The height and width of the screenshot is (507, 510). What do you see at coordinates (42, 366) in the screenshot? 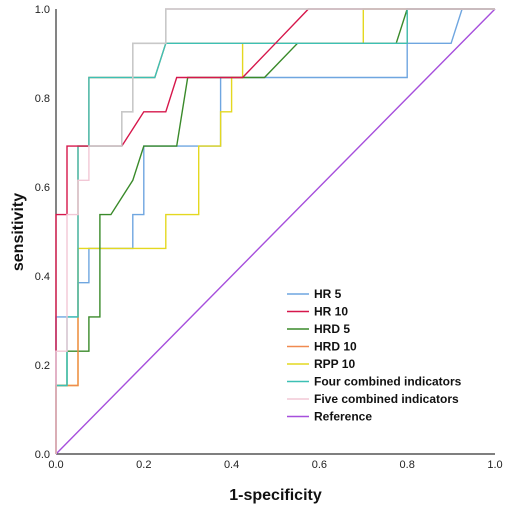
I see `y-tick-label: 0.2` at bounding box center [42, 366].